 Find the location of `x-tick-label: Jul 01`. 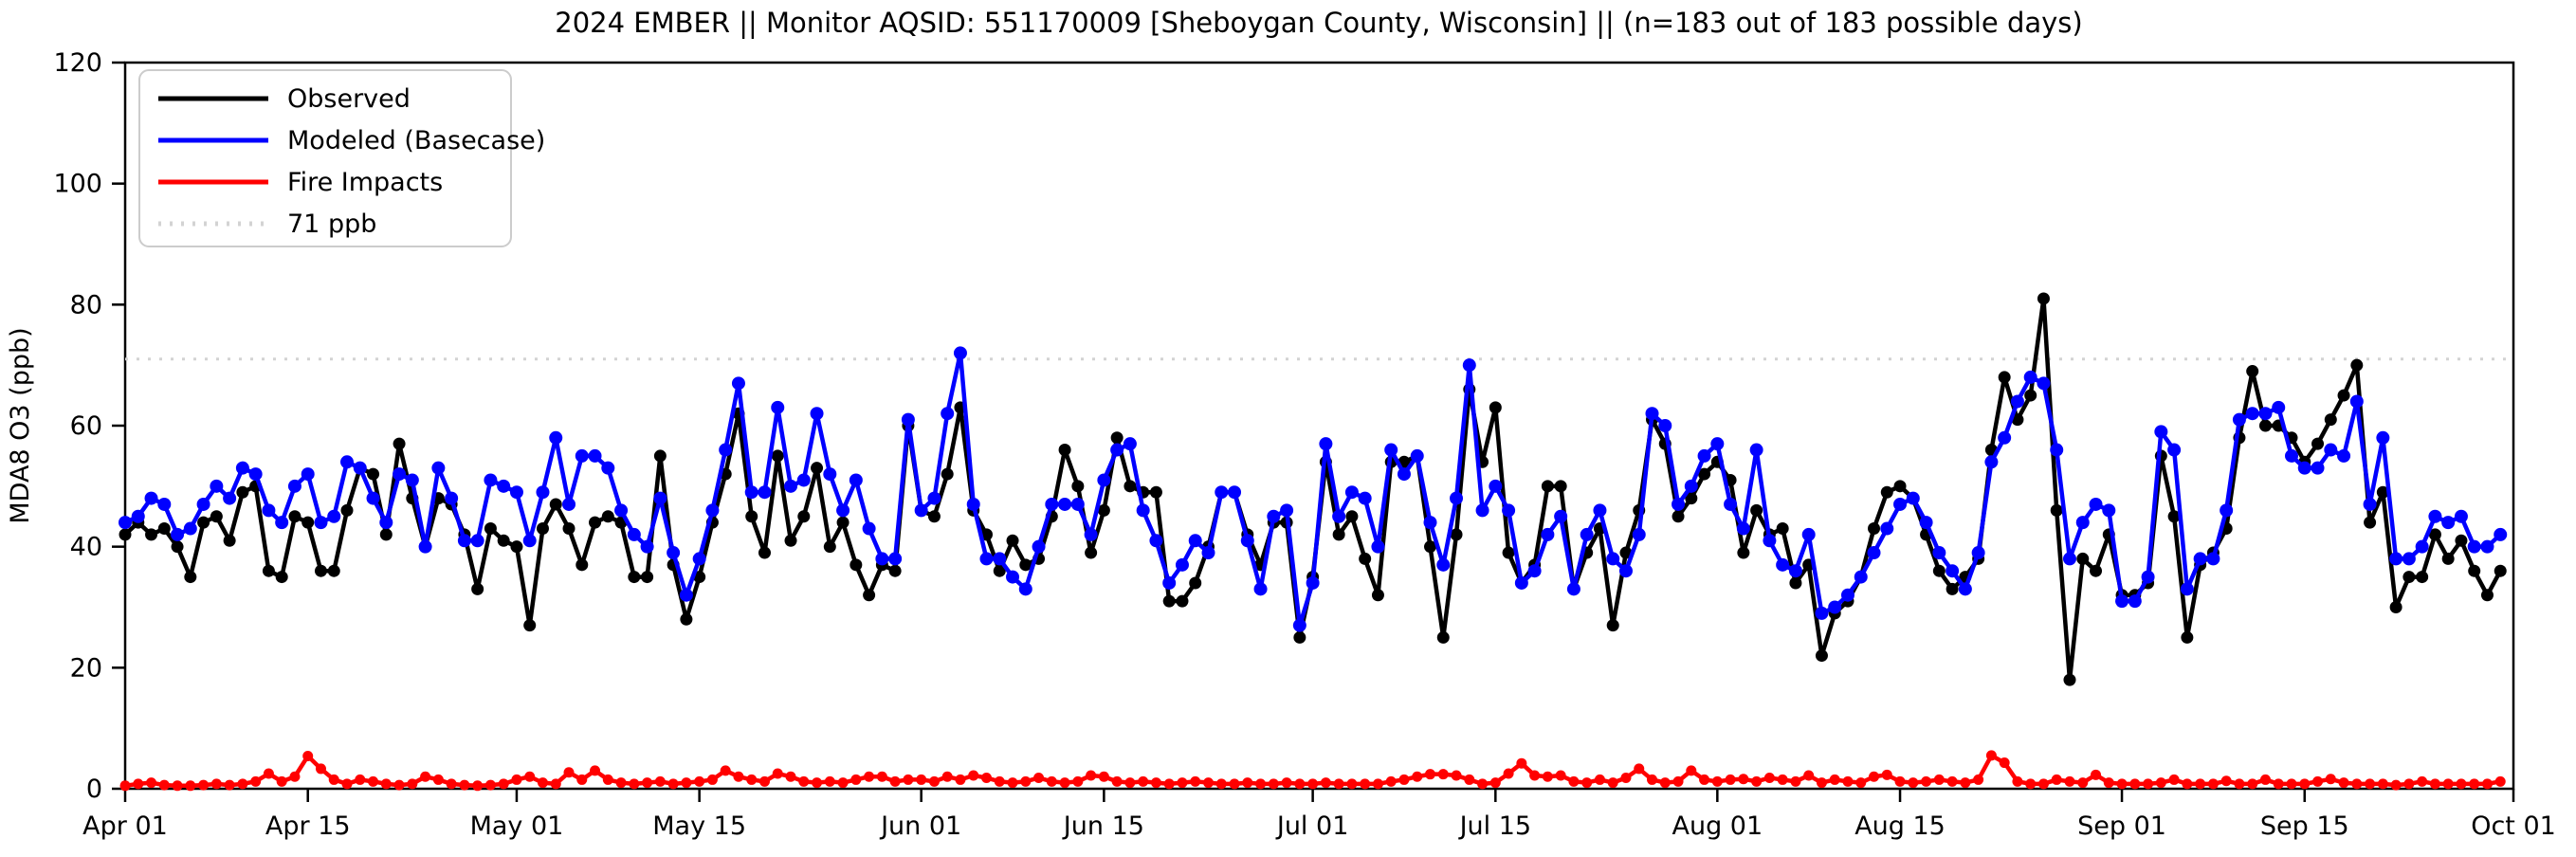

x-tick-label: Jul 01 is located at coordinates (1312, 826).